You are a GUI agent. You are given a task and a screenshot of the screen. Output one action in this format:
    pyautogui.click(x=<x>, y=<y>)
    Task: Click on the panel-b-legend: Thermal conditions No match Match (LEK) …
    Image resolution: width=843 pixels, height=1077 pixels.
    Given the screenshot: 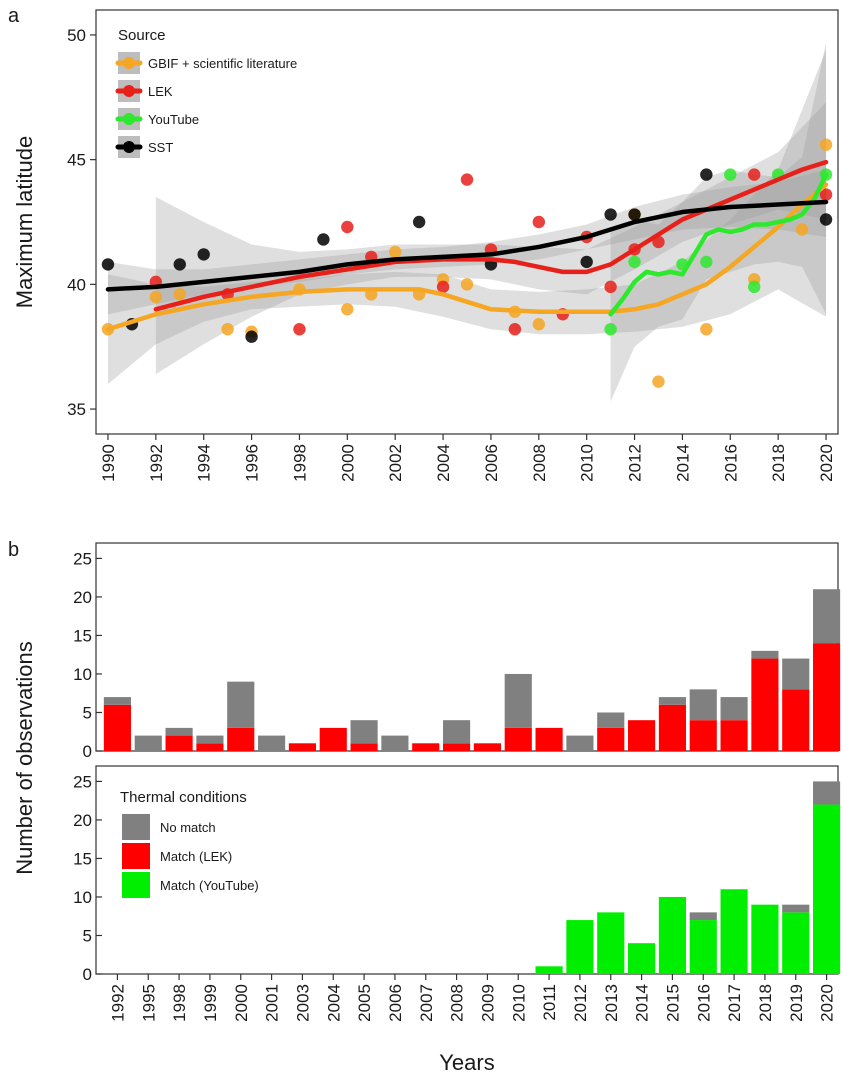 What is the action you would take?
    pyautogui.click(x=189, y=843)
    